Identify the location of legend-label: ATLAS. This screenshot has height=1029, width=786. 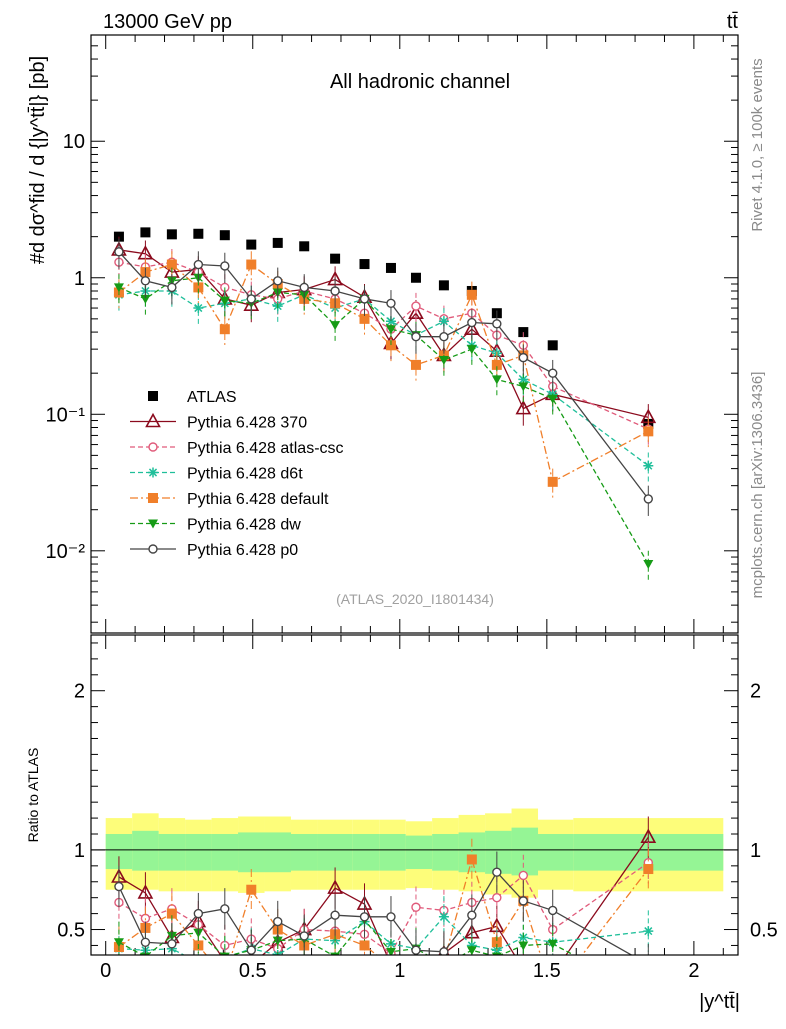
(212, 397).